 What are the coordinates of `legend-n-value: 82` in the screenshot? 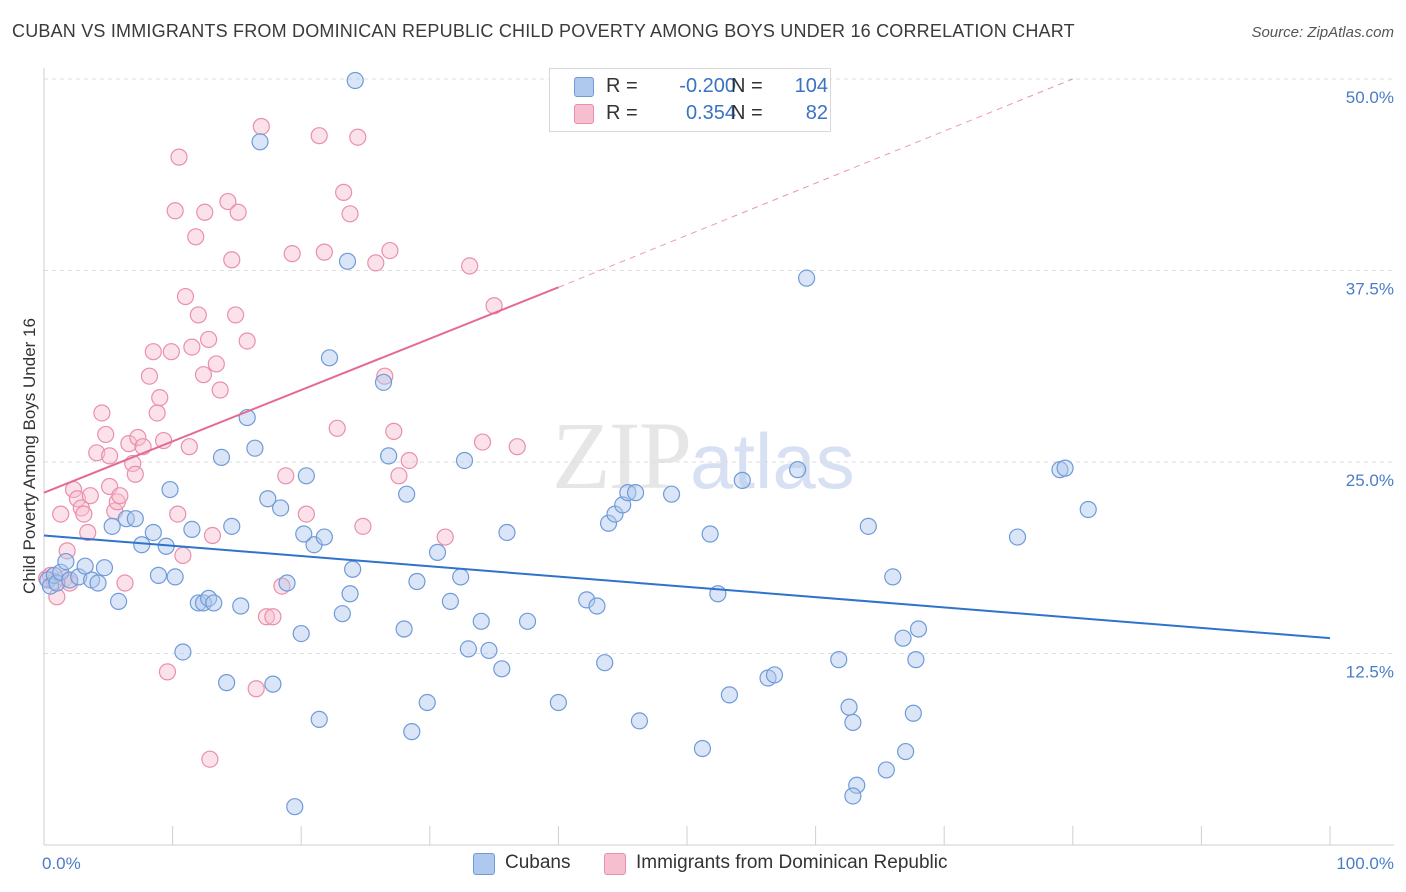 It's located at (816, 113).